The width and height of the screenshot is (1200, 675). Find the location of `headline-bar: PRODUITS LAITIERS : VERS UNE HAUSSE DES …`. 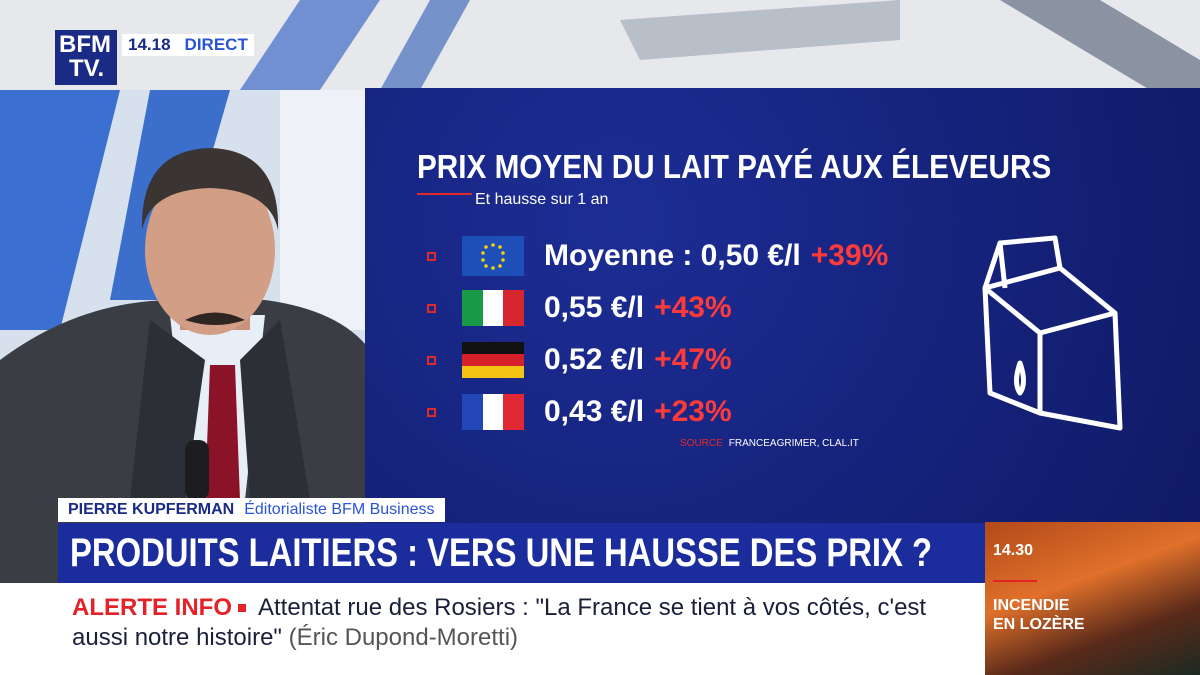

headline-bar: PRODUITS LAITIERS : VERS UNE HAUSSE DES … is located at coordinates (521, 553).